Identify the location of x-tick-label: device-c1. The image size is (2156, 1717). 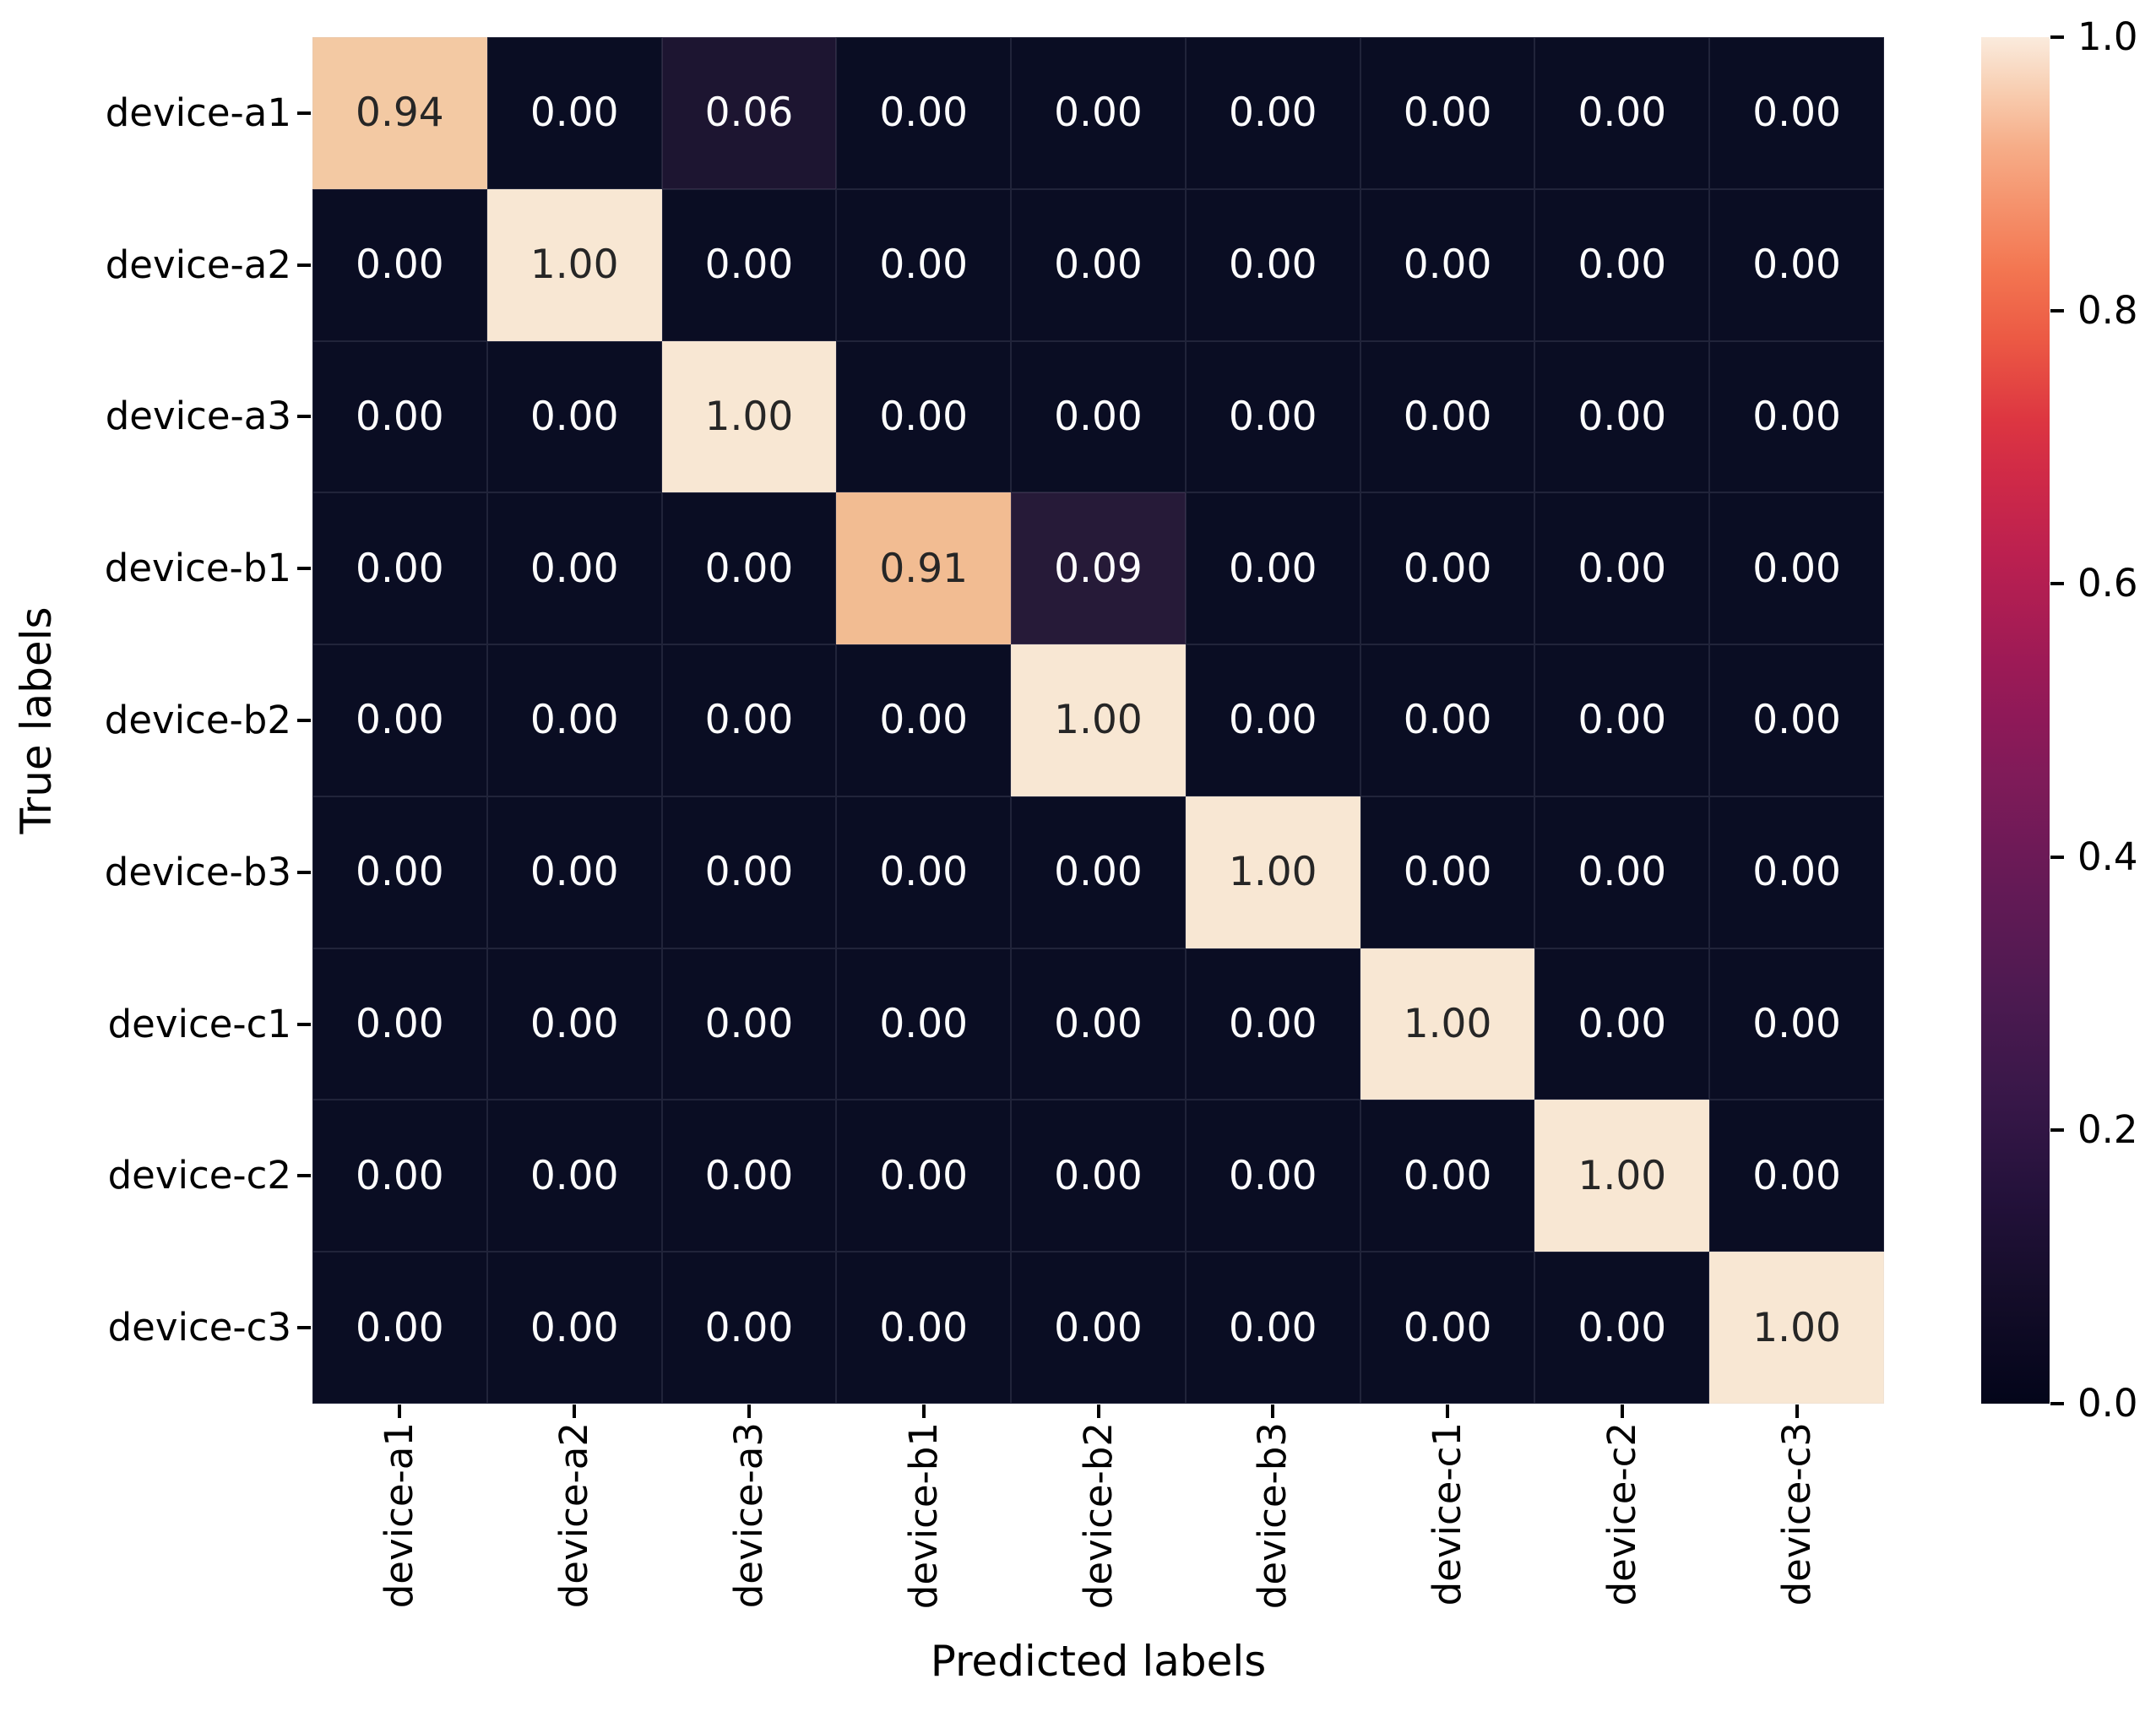
(1447, 1514).